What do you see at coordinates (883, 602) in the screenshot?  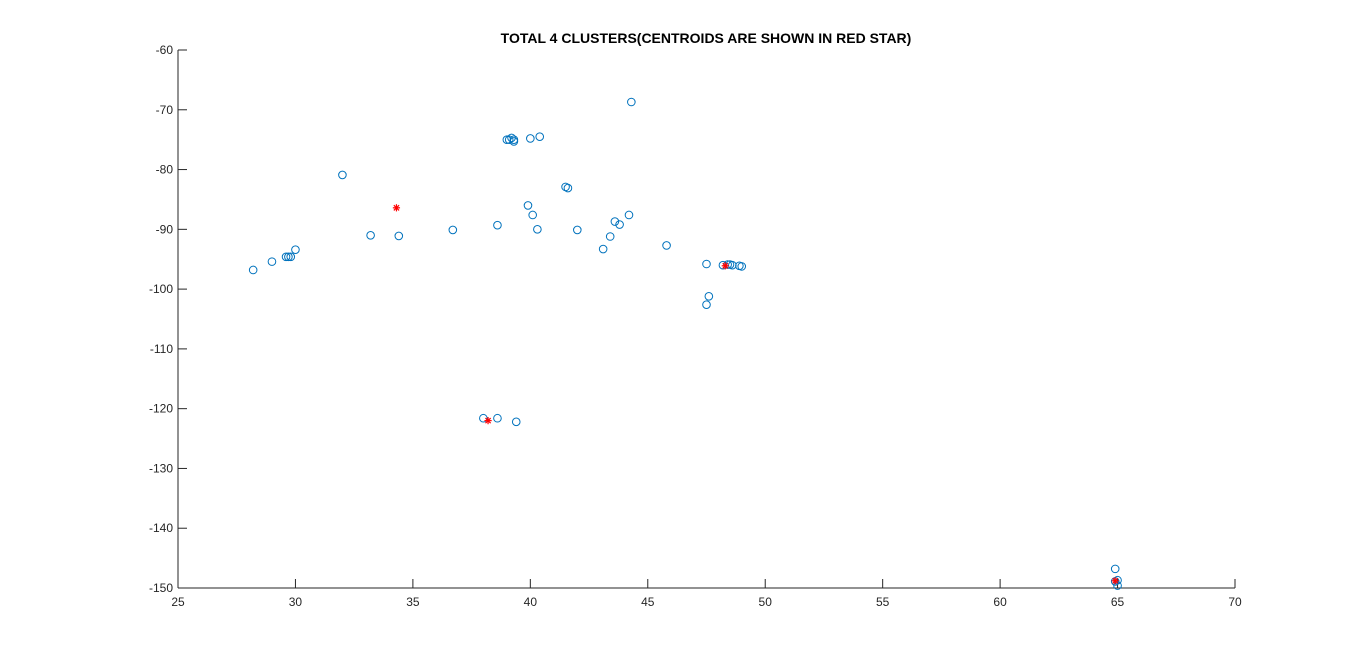 I see `x-tick-label: 55` at bounding box center [883, 602].